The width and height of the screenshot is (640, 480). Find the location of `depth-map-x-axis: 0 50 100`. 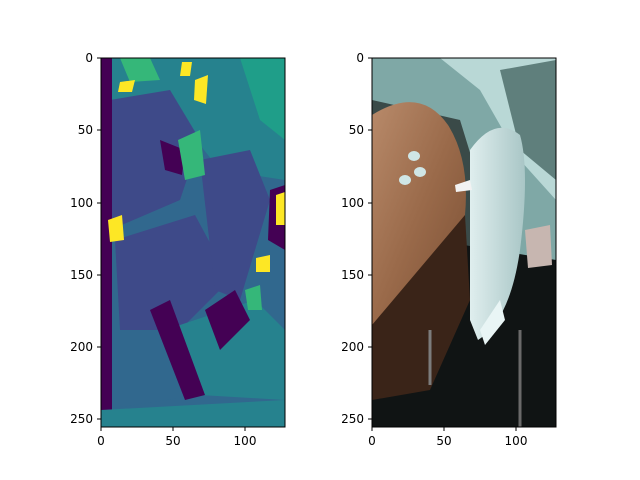

depth-map-x-axis: 0 50 100 is located at coordinates (176, 437).